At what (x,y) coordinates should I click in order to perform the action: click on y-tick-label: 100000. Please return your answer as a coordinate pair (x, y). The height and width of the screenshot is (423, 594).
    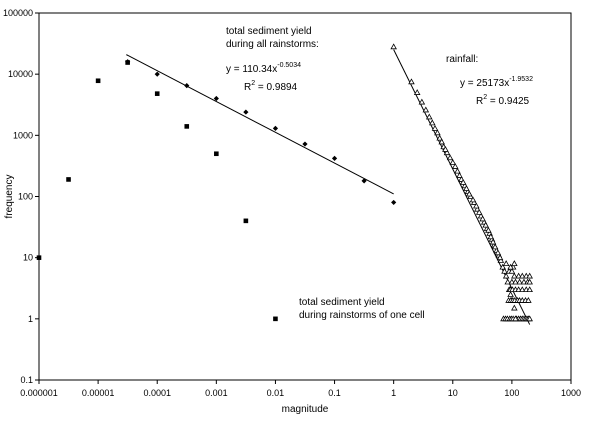
    Looking at the image, I should click on (18, 13).